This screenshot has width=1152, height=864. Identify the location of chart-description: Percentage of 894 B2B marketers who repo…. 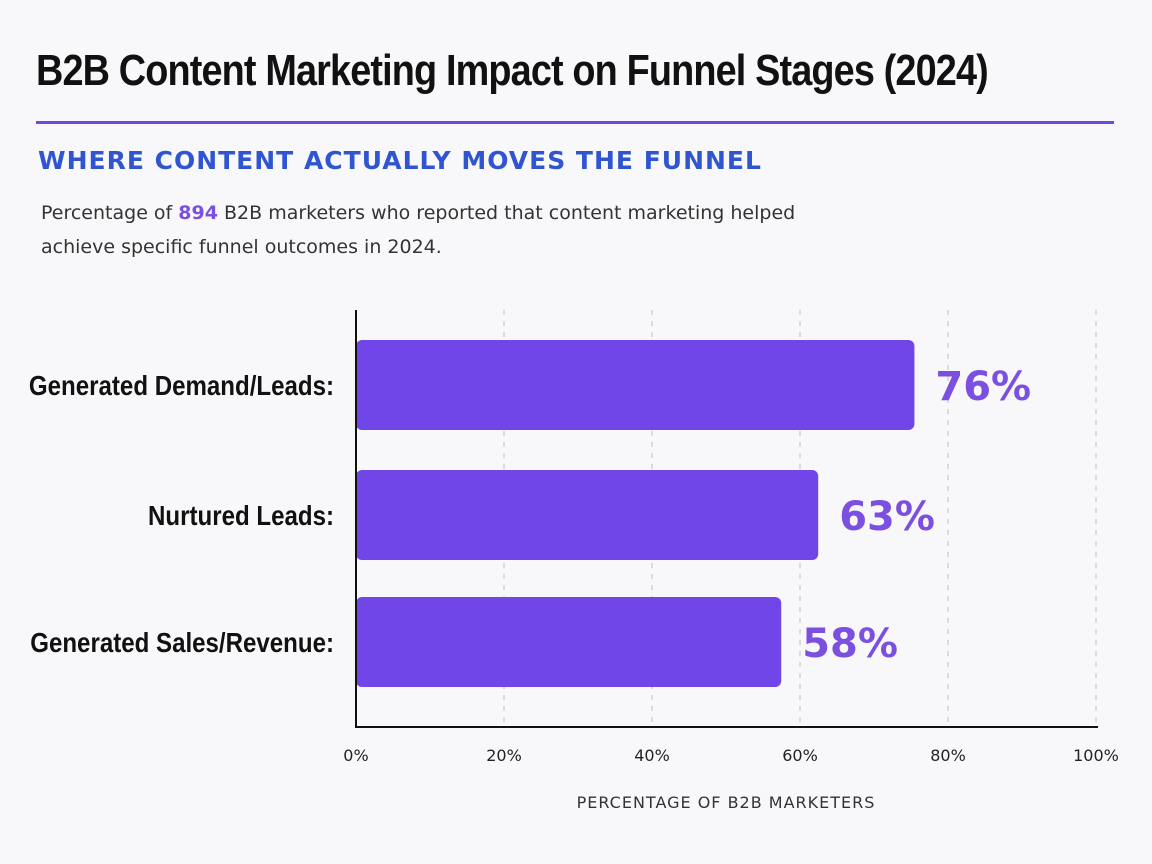
(441, 230).